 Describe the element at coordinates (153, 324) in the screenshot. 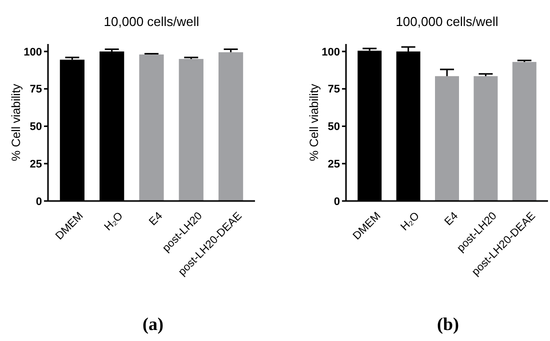

I see `text: (a)` at that location.